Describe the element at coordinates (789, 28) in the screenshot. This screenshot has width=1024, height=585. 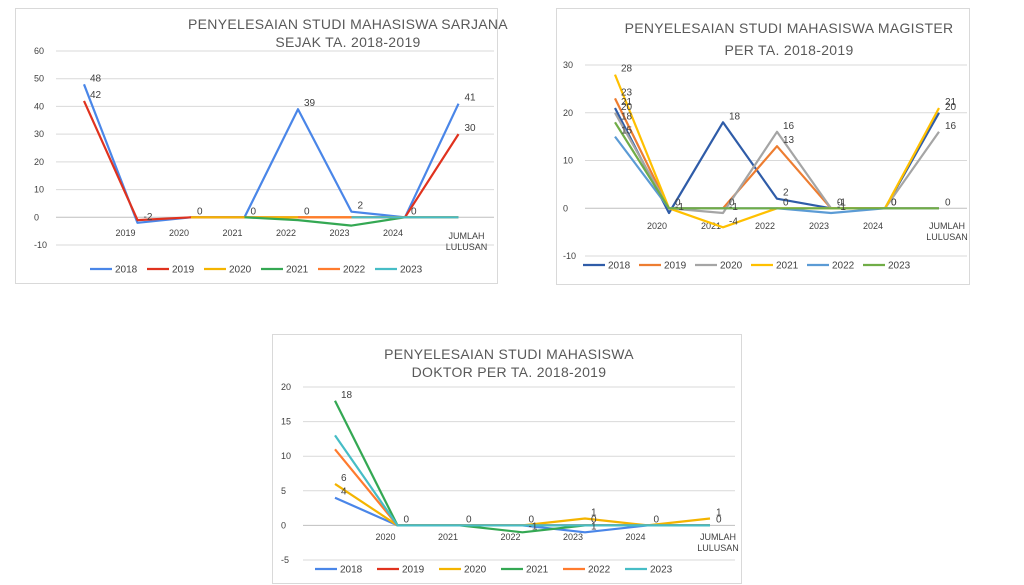
I see `chart-title-line: PENYELESAIAN STUDI MAHASISWA MAGISTER` at that location.